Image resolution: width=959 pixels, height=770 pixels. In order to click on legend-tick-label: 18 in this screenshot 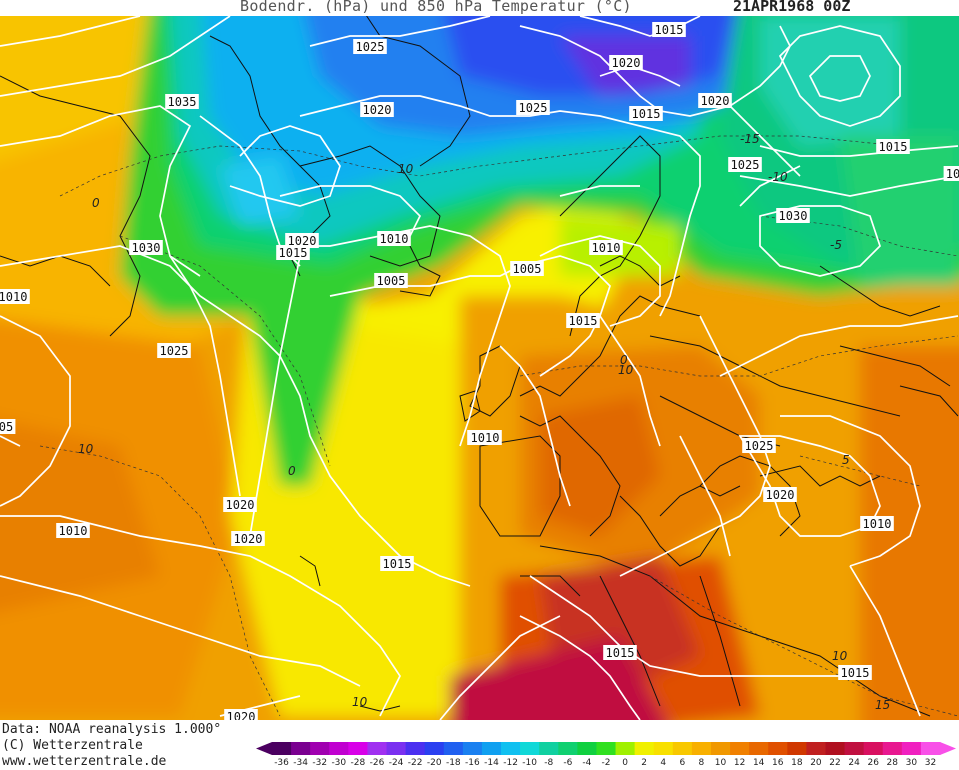, I will do `click(797, 763)`.